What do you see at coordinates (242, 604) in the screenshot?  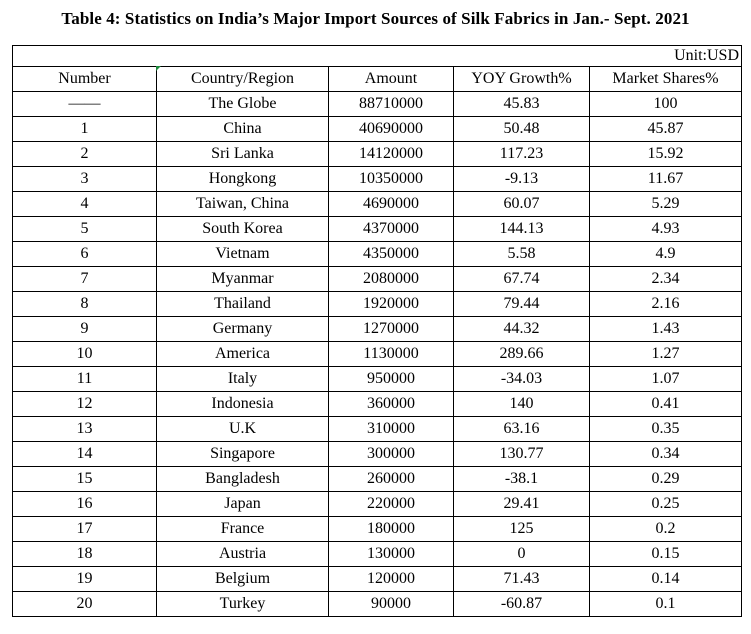 I see `cell-country-region: Turkey` at bounding box center [242, 604].